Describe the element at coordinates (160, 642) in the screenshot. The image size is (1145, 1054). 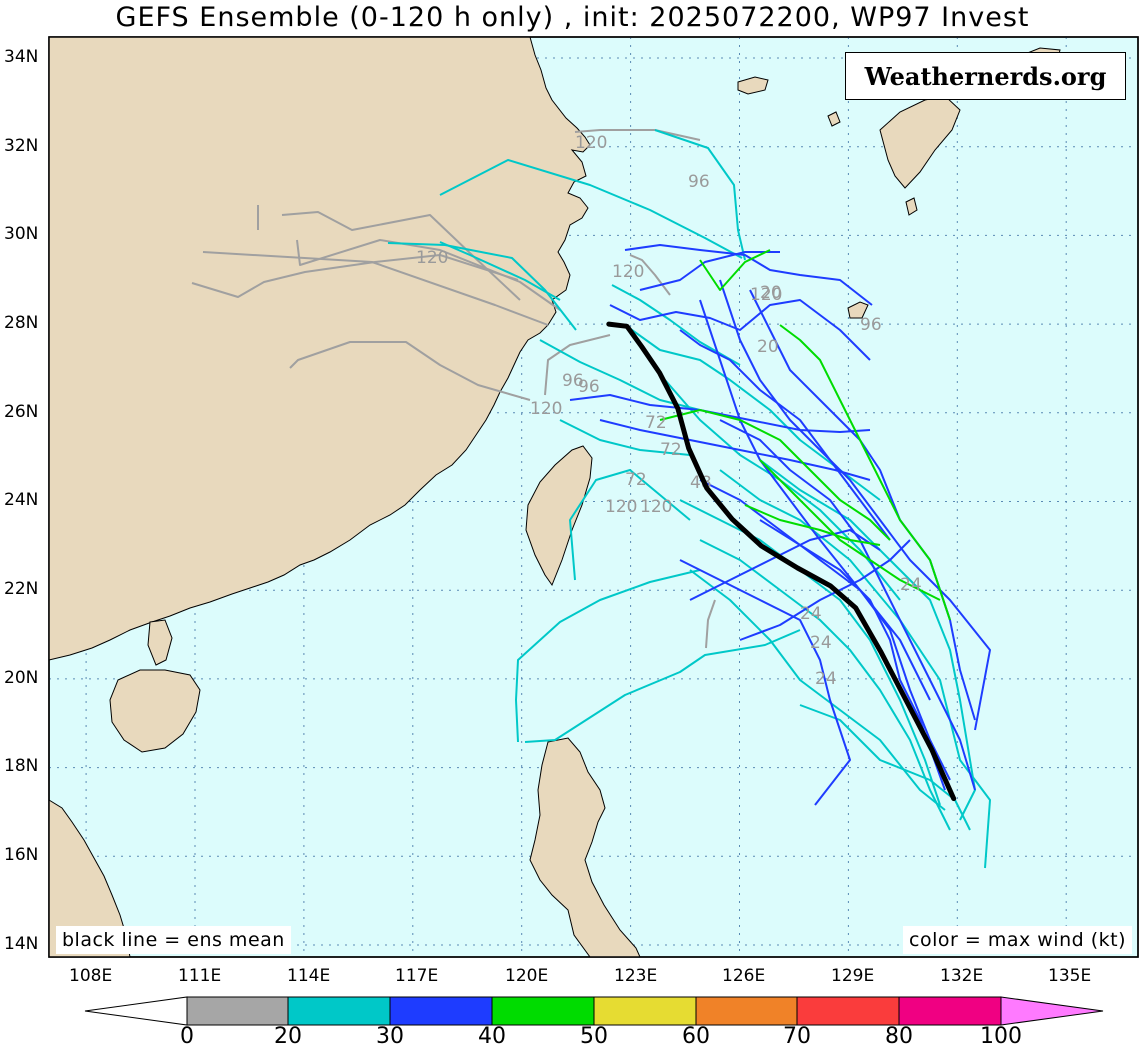
I see `land-leizhou` at that location.